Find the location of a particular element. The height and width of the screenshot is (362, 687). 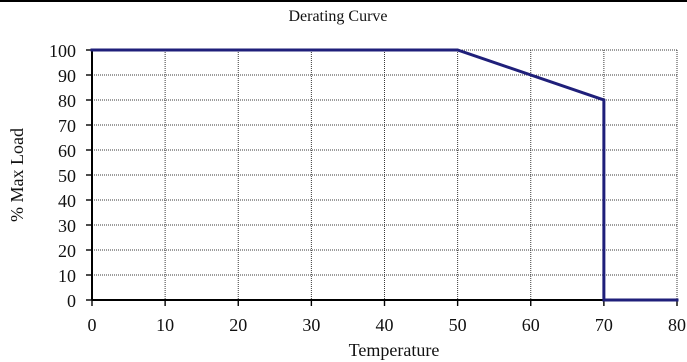

x-tick-label: 10 is located at coordinates (165, 325).